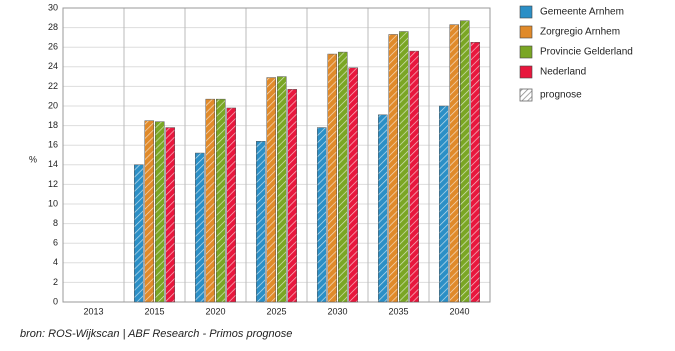 This screenshot has height=351, width=675. I want to click on y-tick-label: 8, so click(55, 223).